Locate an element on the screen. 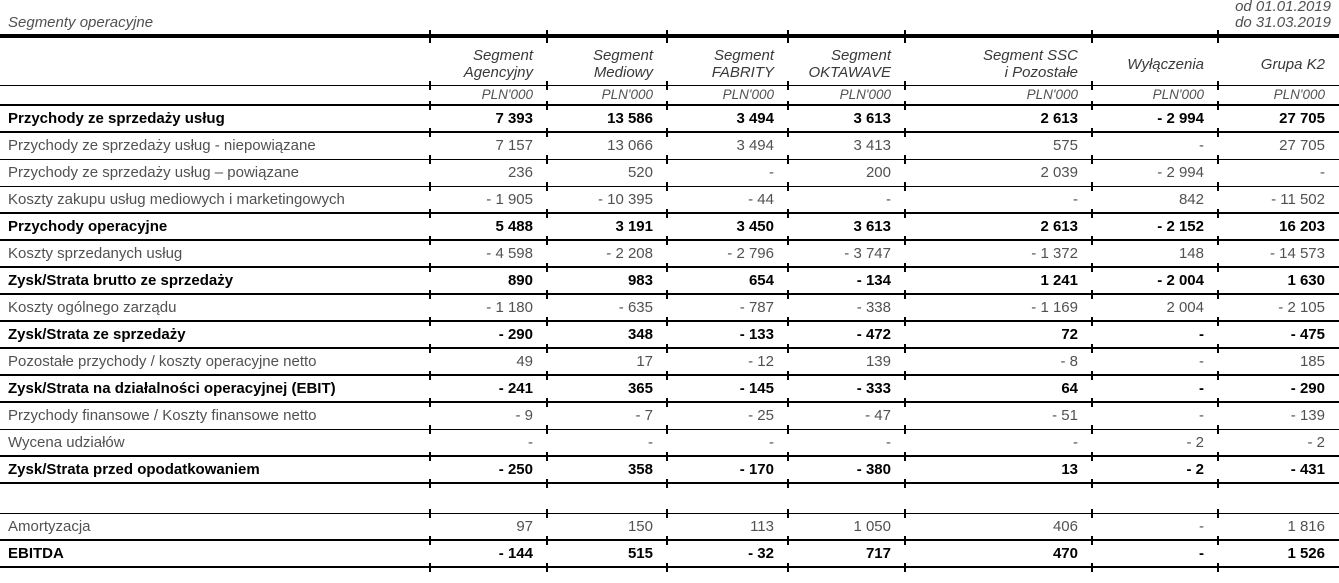  cell-value: - 51 is located at coordinates (998, 414).